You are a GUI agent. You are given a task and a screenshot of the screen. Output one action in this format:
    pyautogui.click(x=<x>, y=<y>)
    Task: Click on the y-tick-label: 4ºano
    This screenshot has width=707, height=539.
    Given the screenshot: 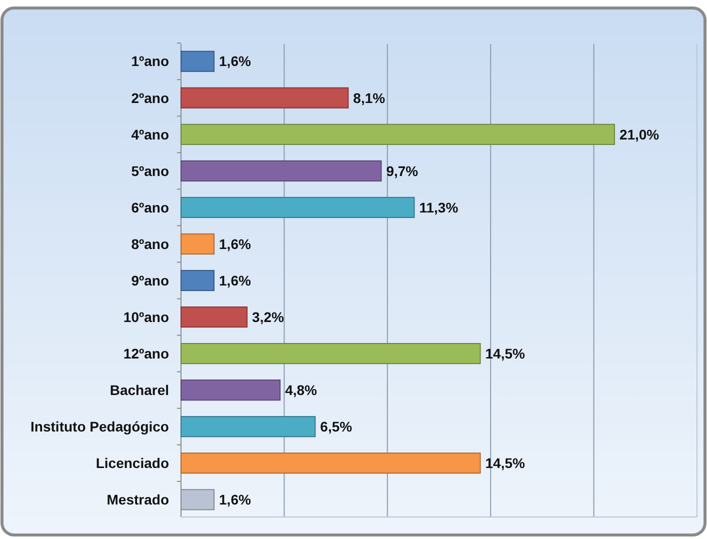 What is the action you would take?
    pyautogui.click(x=150, y=134)
    